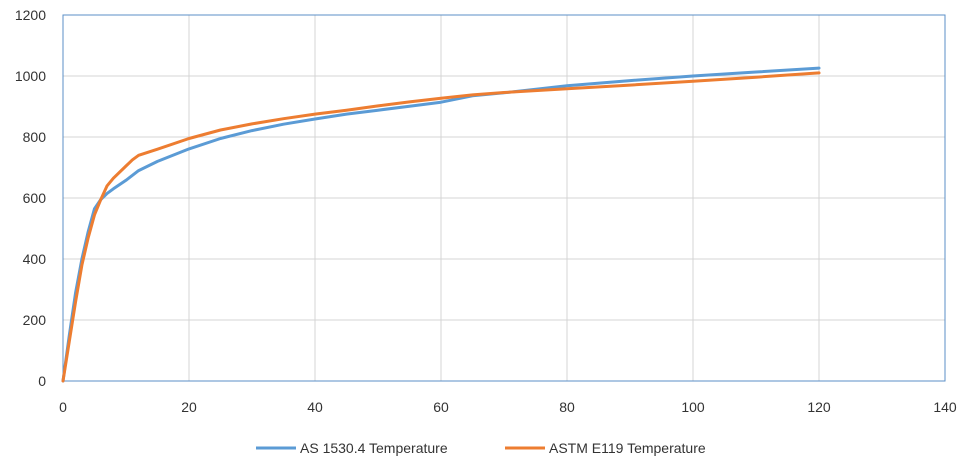 This screenshot has width=960, height=457. I want to click on x-tick-label: 20, so click(189, 407).